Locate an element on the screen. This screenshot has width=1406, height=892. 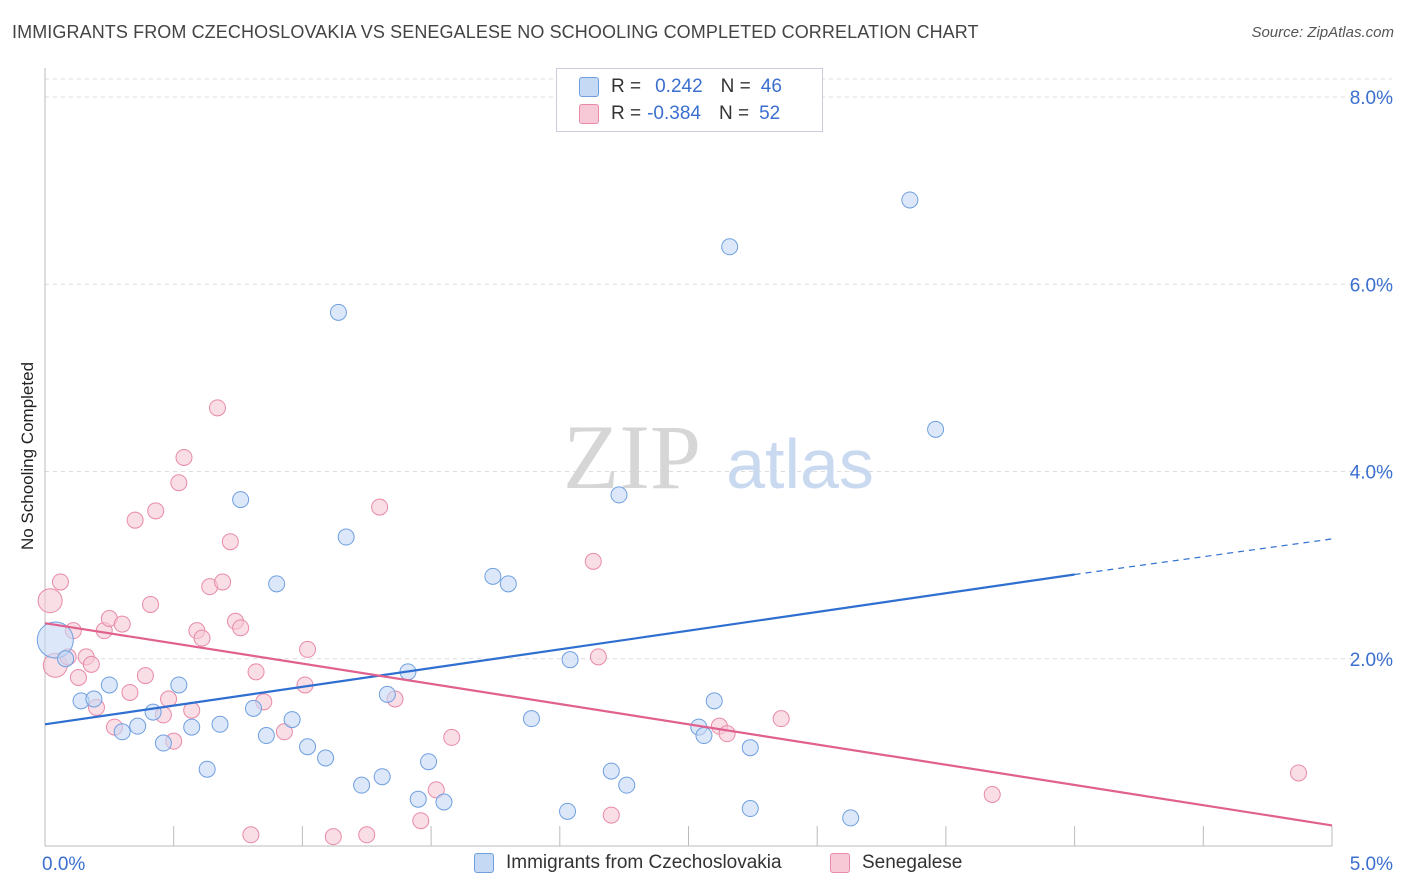
legend-label: Immigrants from Czechoslovakia is located at coordinates (644, 862).